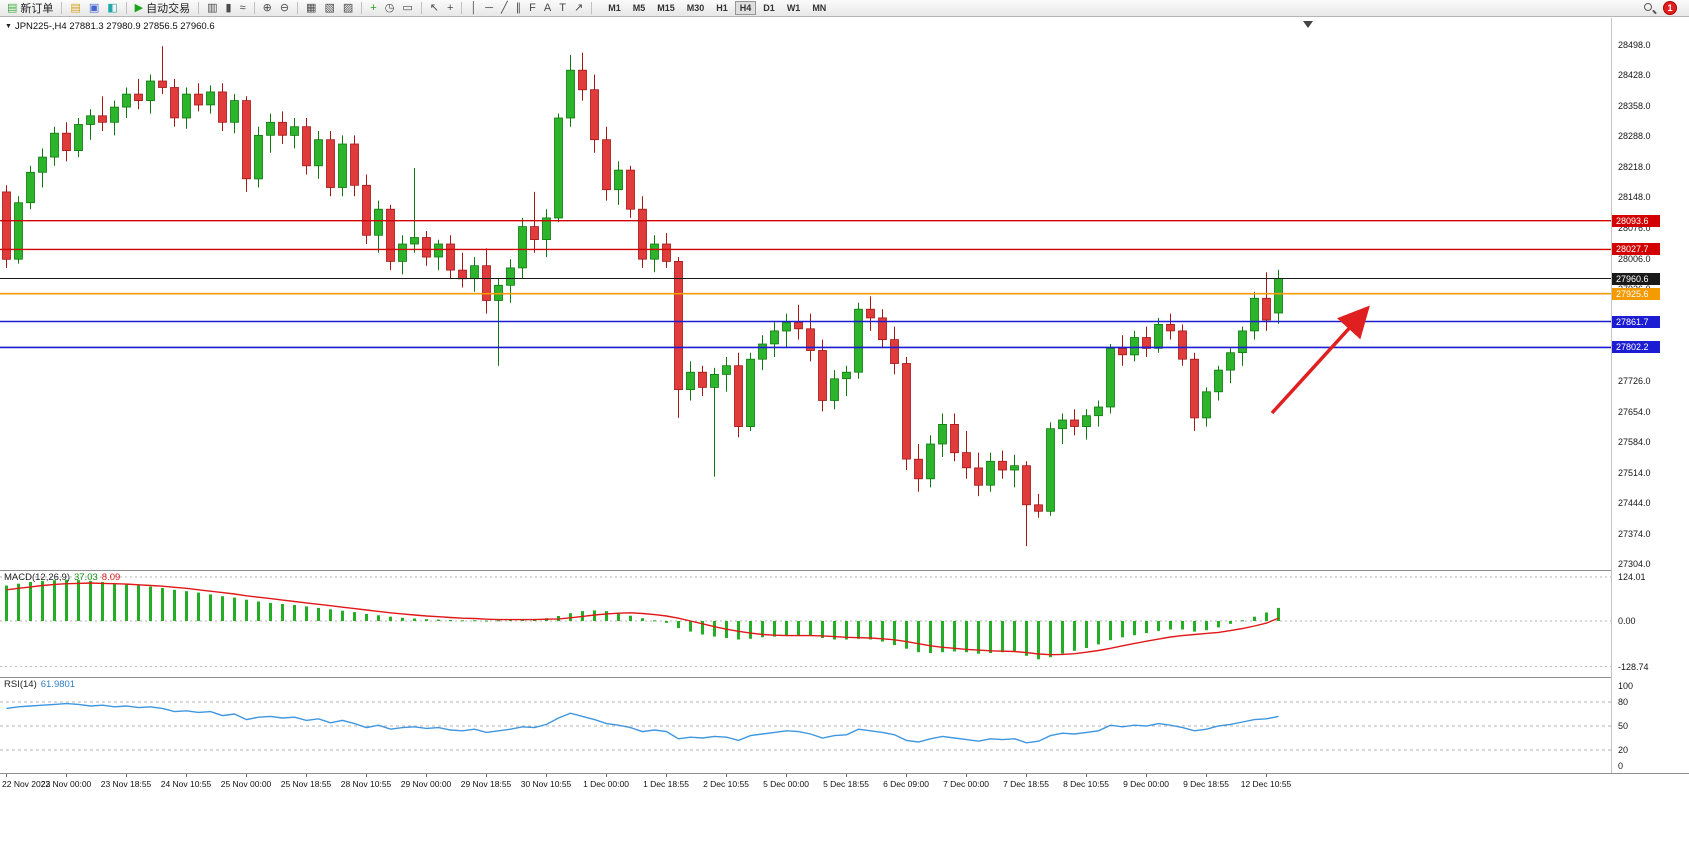 The image size is (1689, 856). What do you see at coordinates (562, 8) in the screenshot?
I see `label-icon: T` at bounding box center [562, 8].